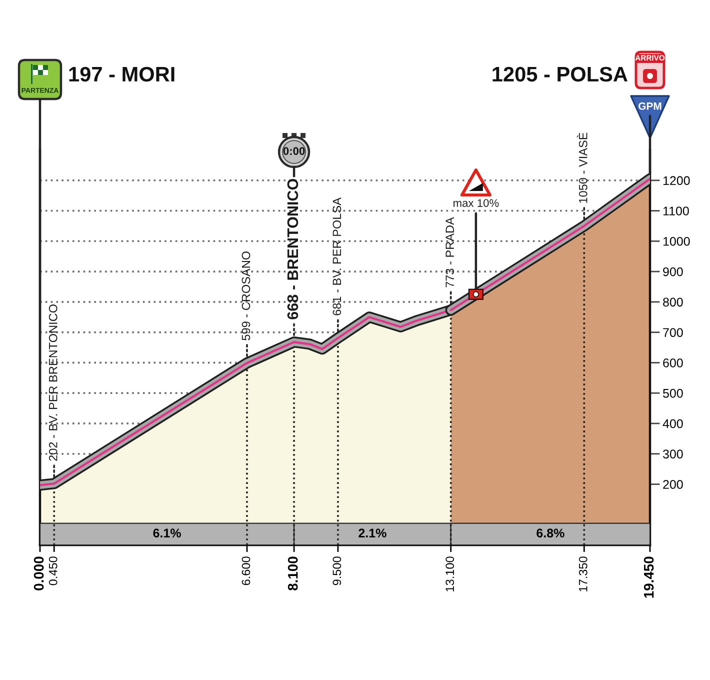 The width and height of the screenshot is (710, 680). I want to click on y-tick-label: 600, so click(673, 363).